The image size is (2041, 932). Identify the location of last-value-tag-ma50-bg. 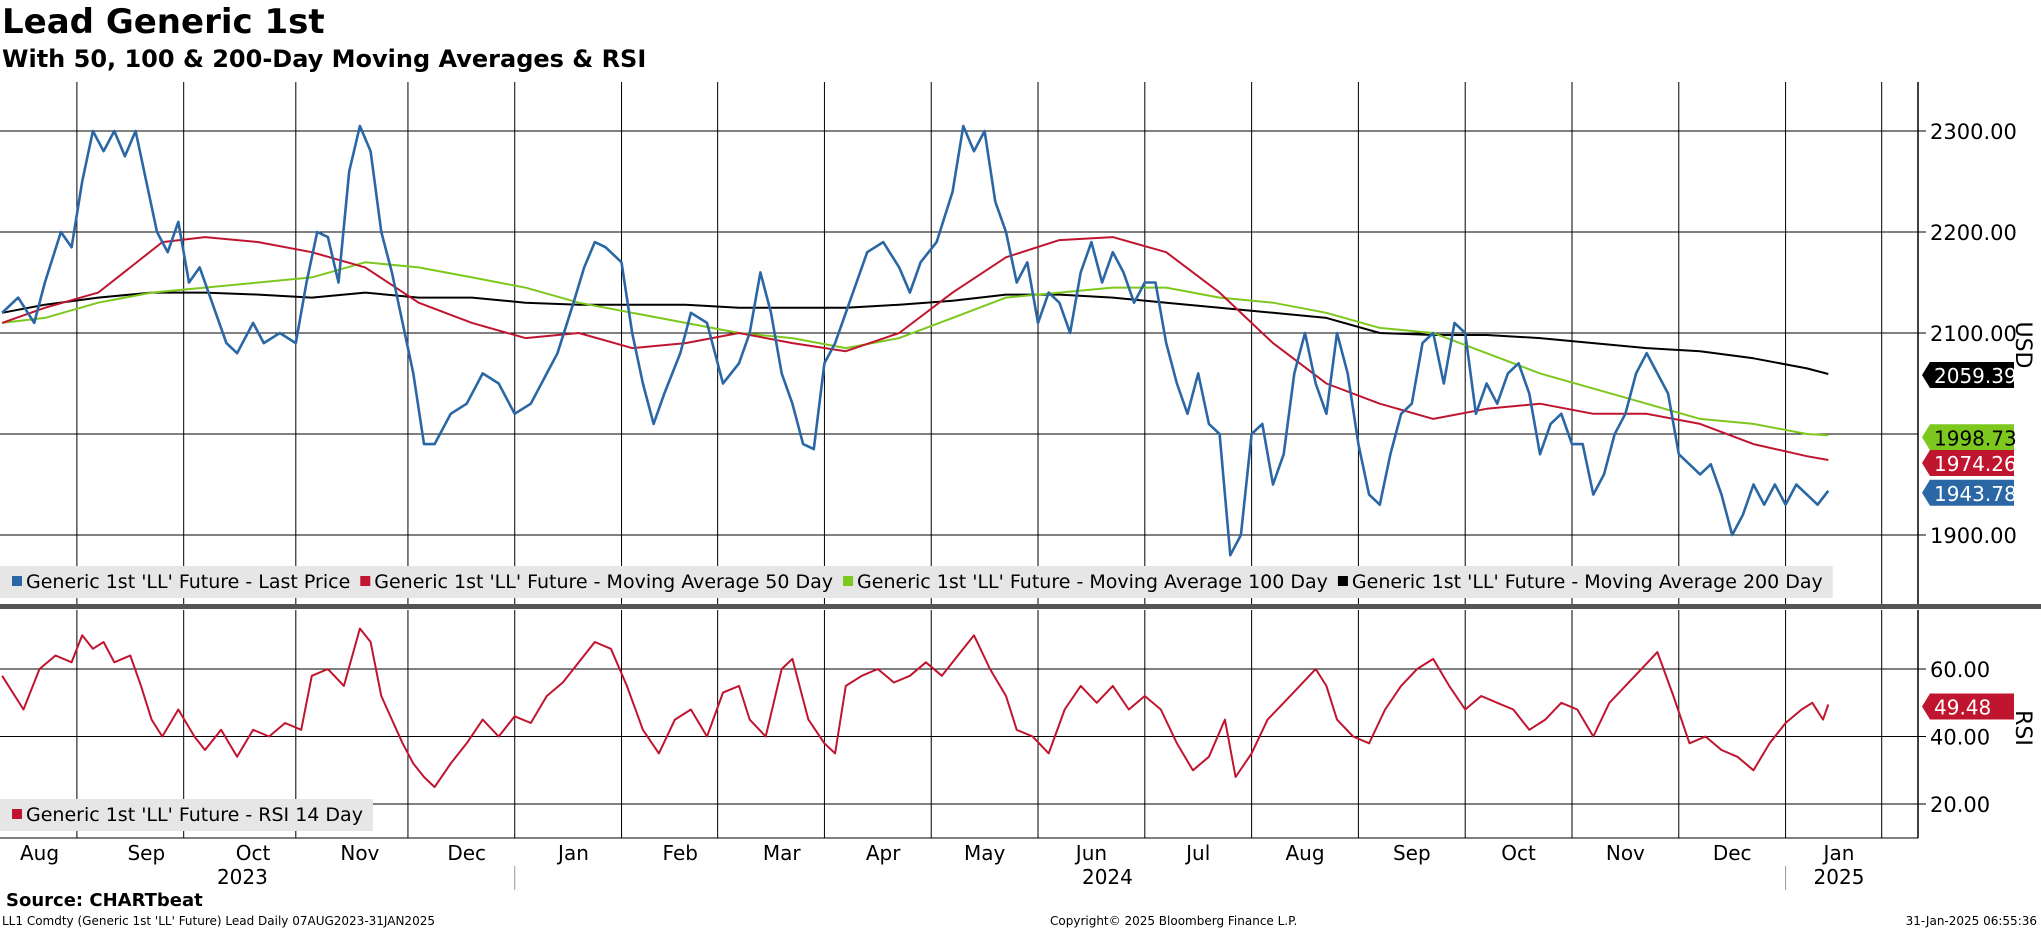
(1968, 462).